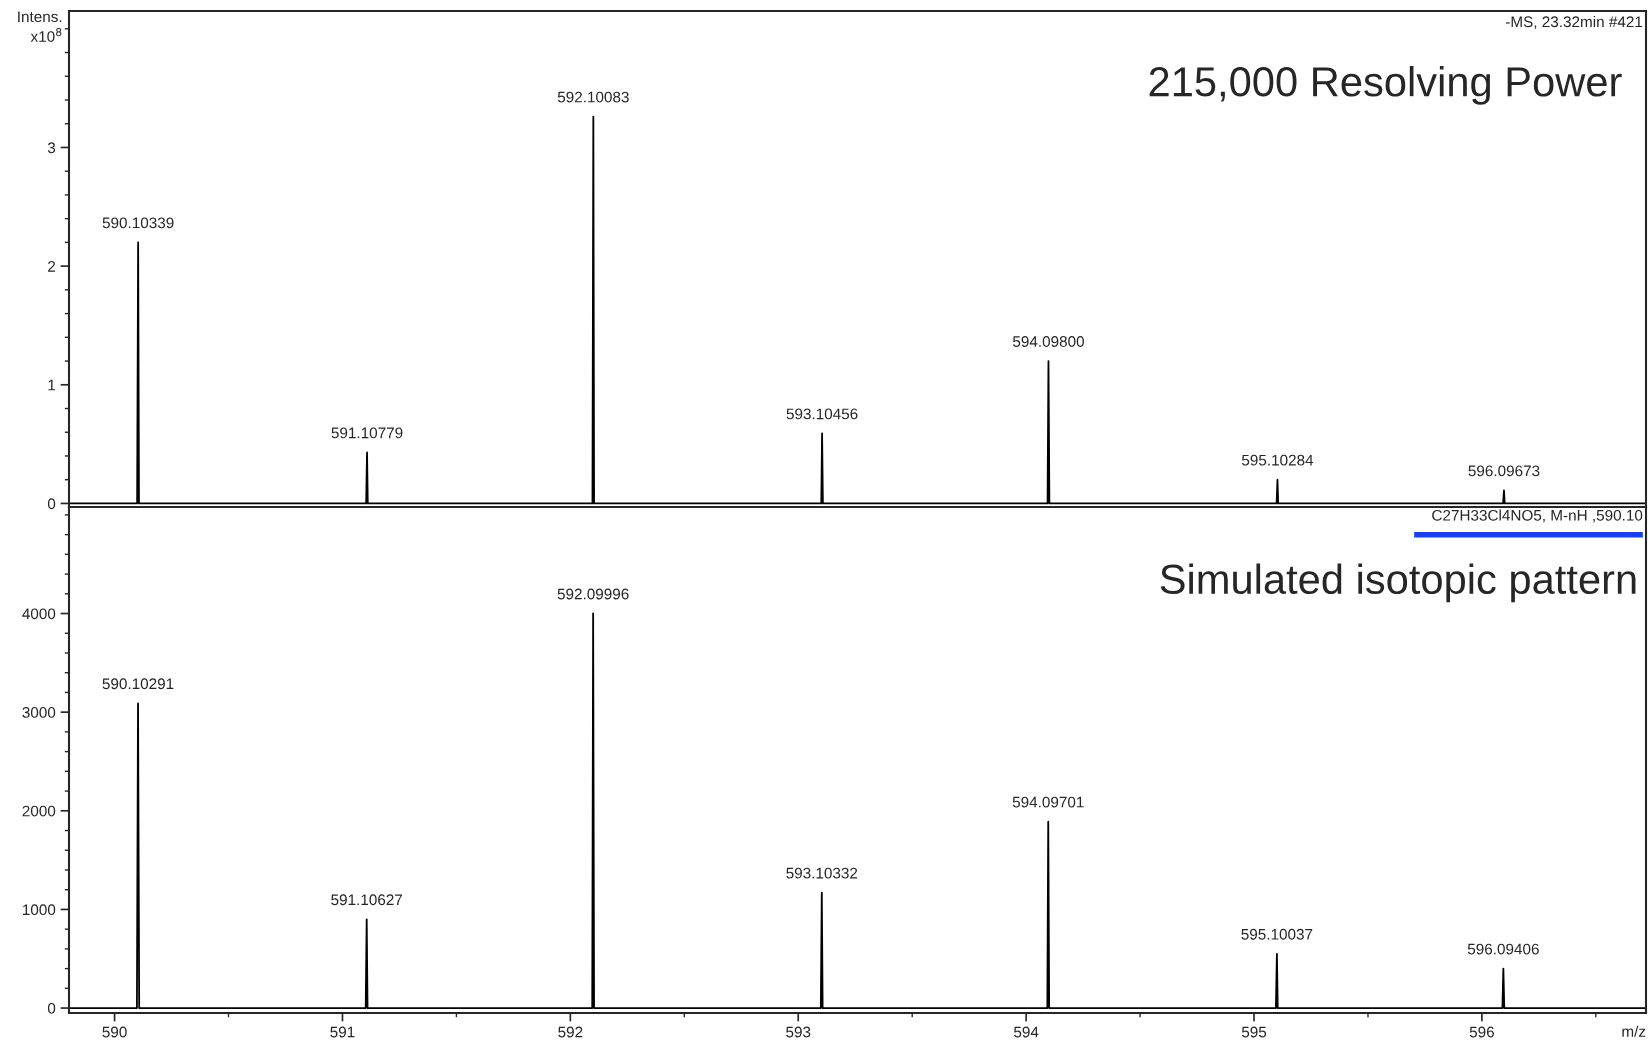  I want to click on annotation: 591.10779, so click(367, 433).